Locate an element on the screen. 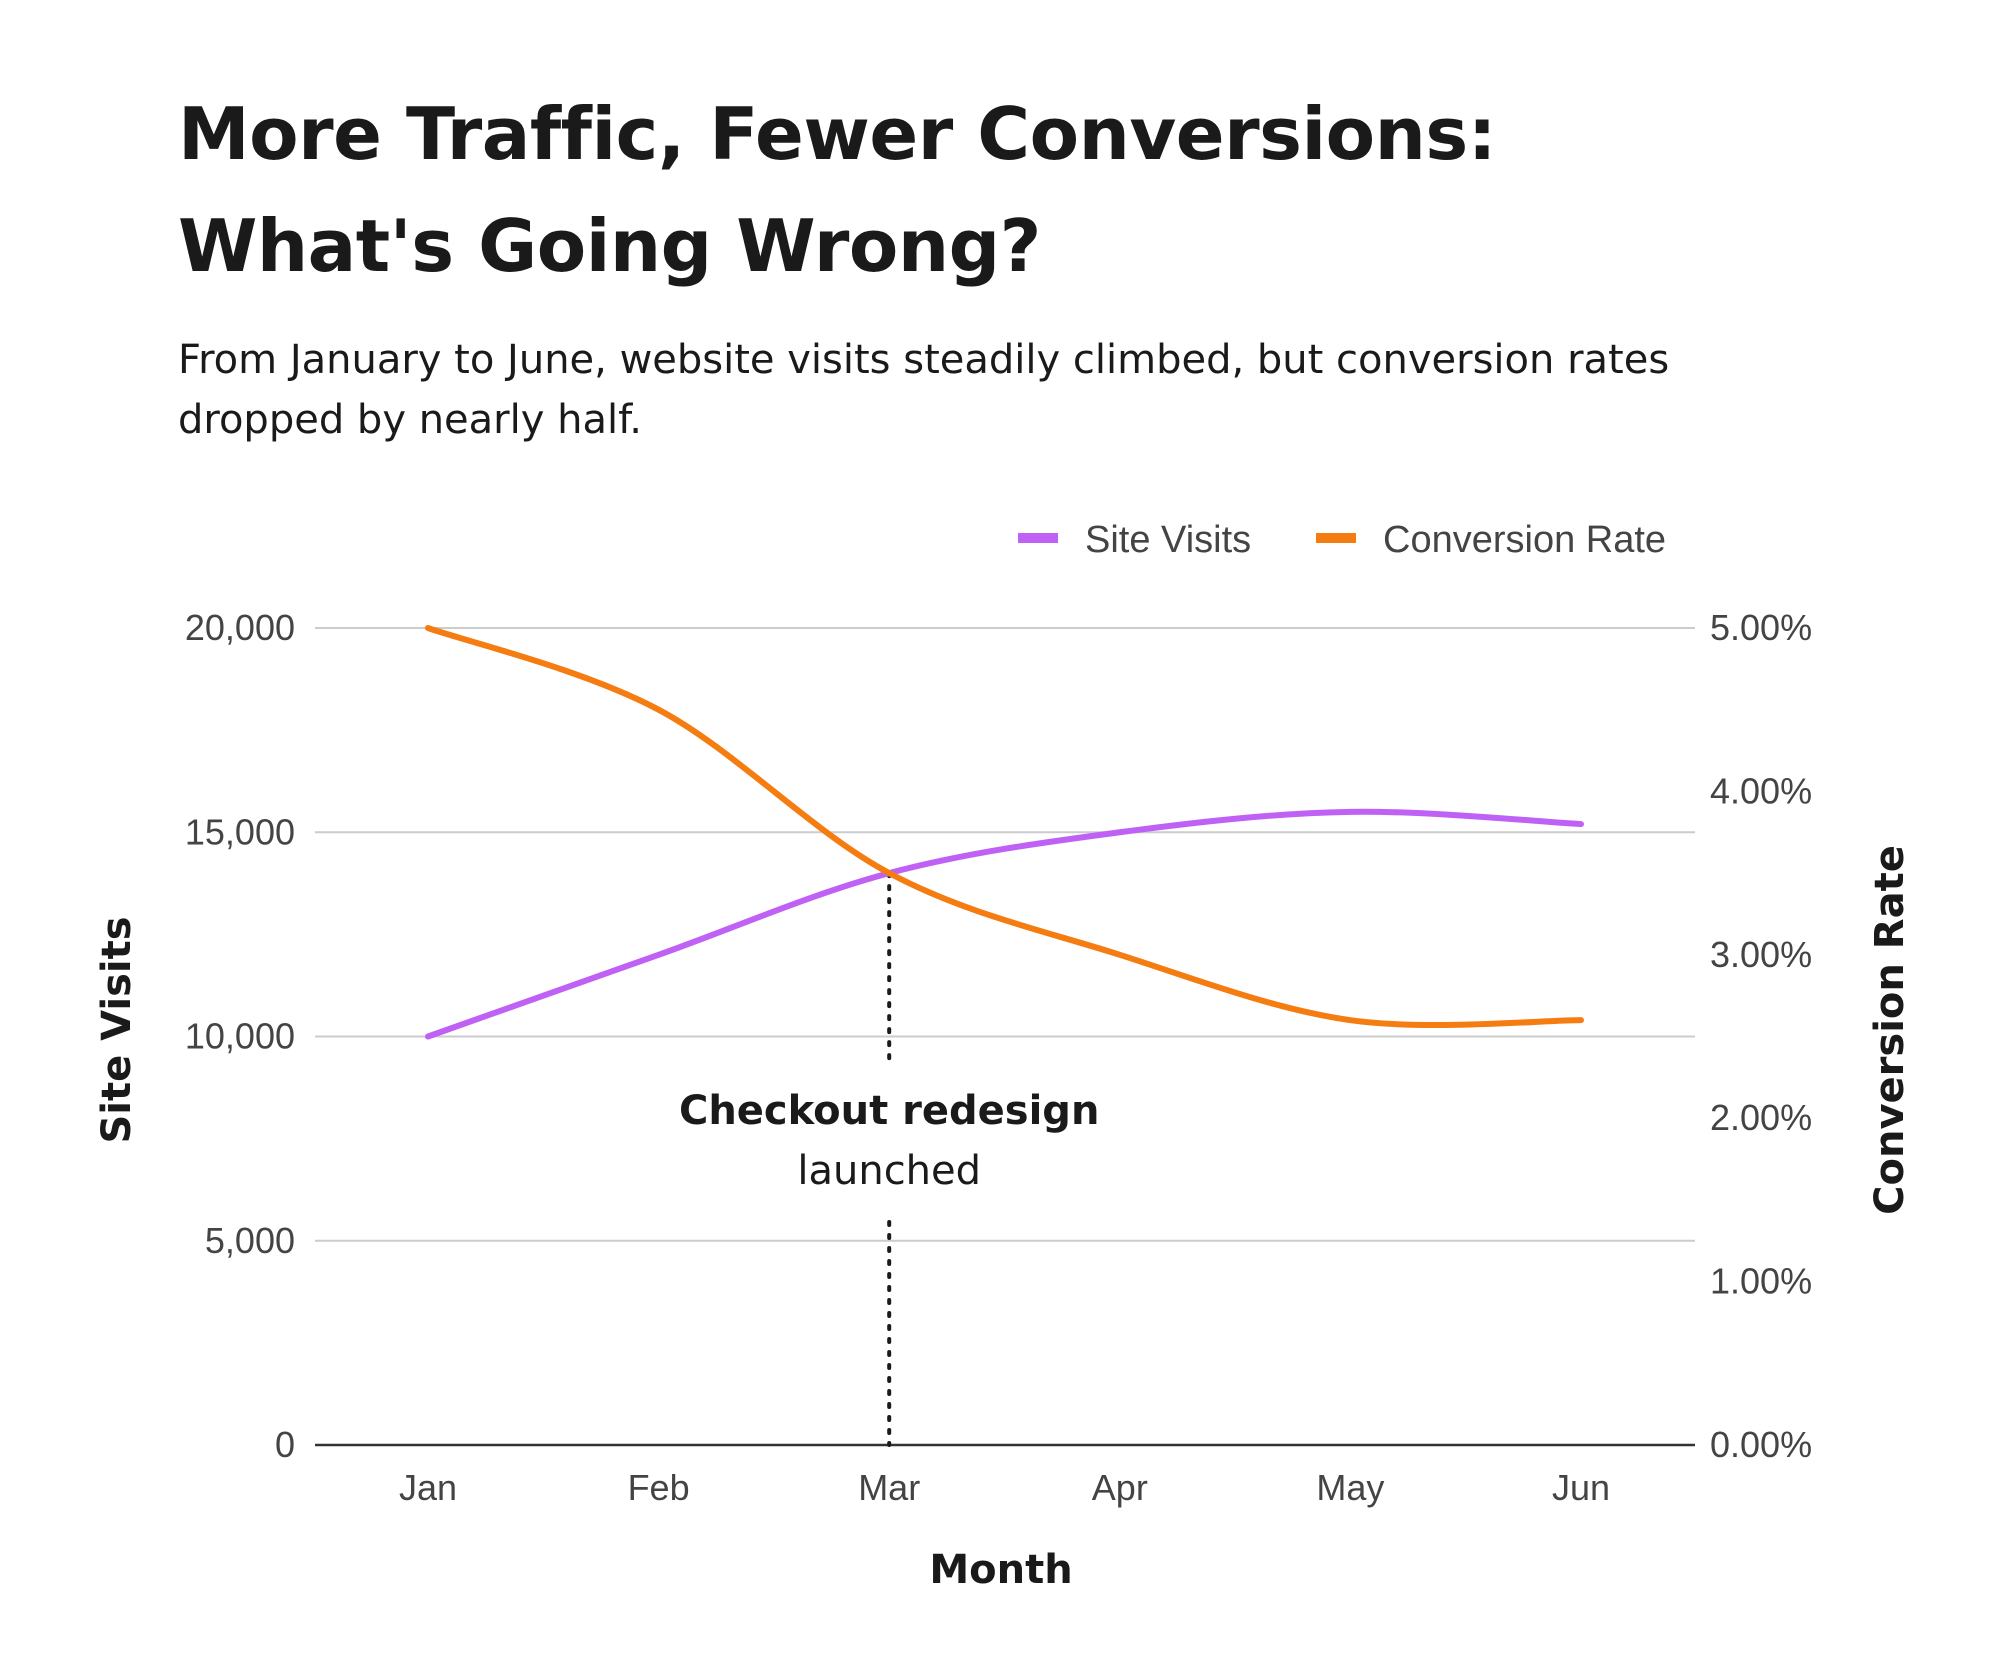  series-lines is located at coordinates (1004, 832).